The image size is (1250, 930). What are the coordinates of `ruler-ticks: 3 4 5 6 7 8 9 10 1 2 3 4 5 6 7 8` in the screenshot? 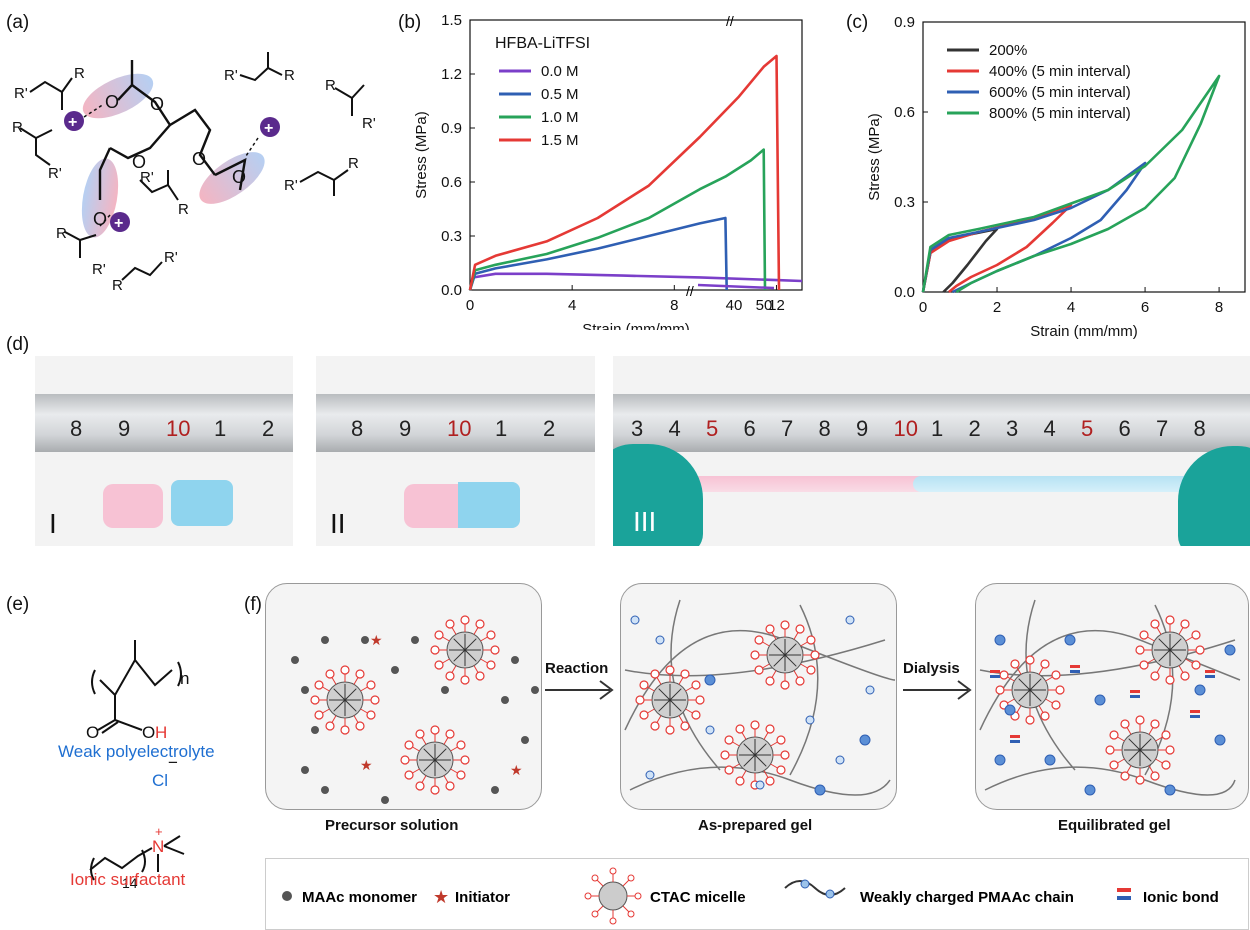 It's located at (931, 433).